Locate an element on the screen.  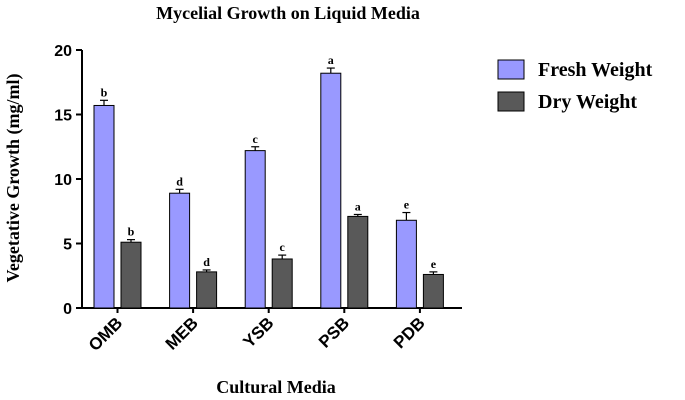
x-tick-label: YSB is located at coordinates (258, 332).